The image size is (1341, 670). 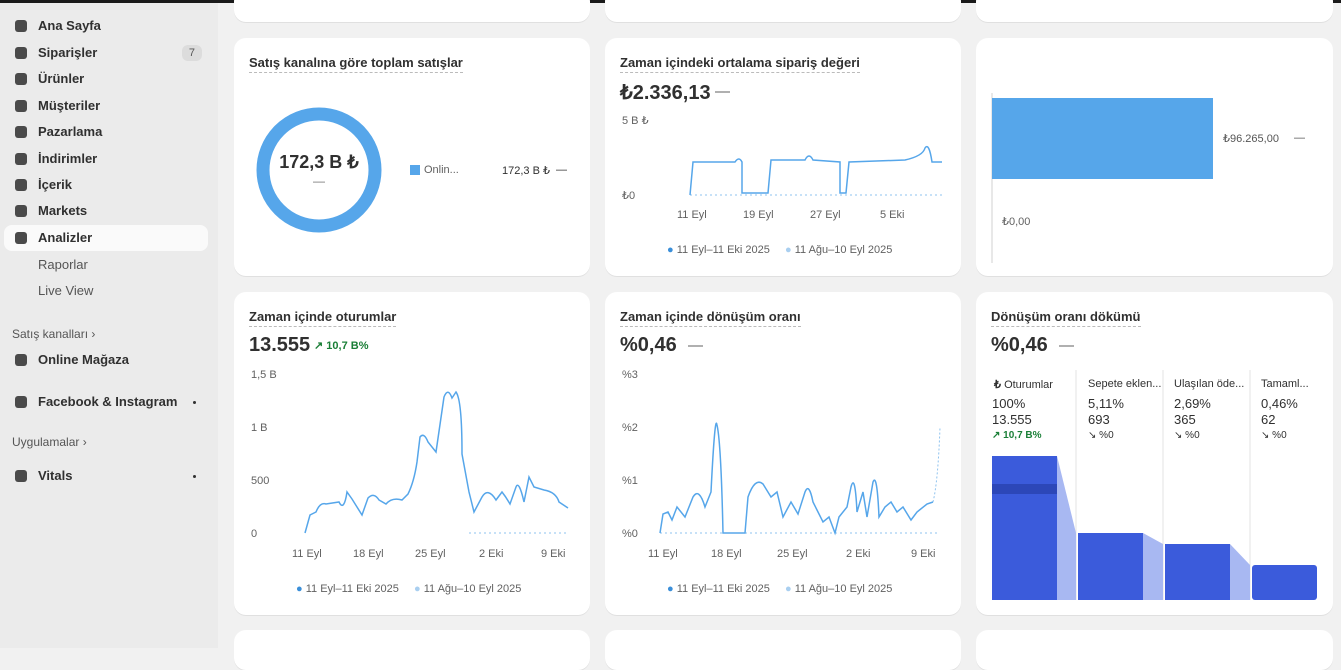 What do you see at coordinates (630, 481) in the screenshot?
I see `y-tick-label: %1` at bounding box center [630, 481].